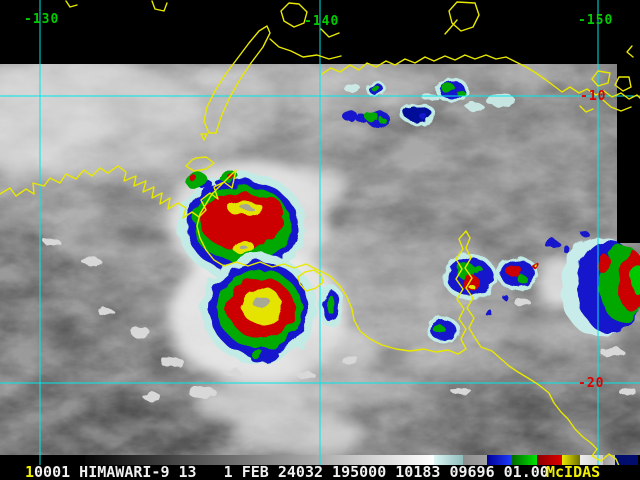  I want to click on tropical-cyclone, so click(272, 309).